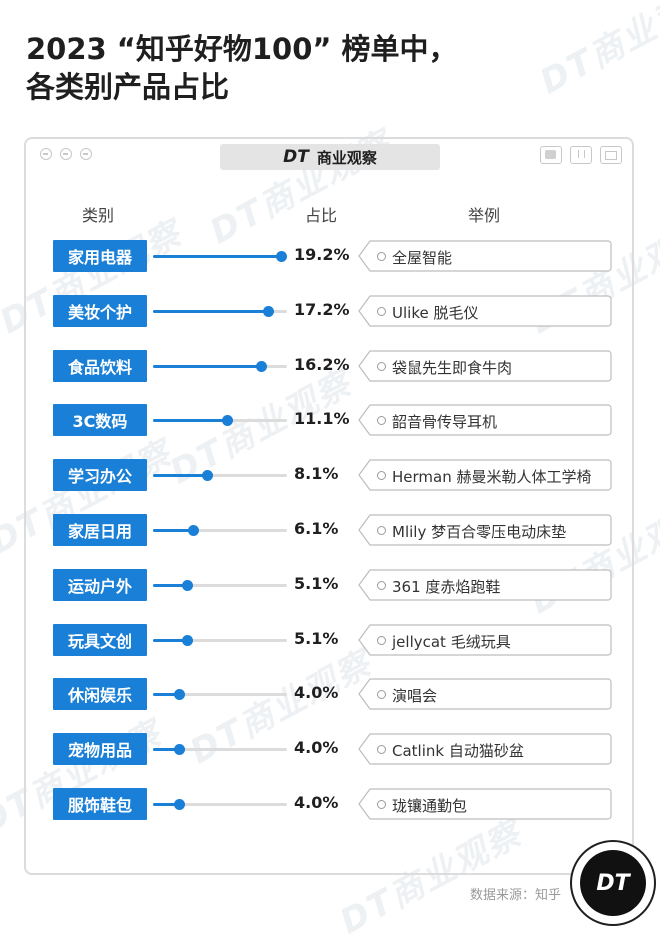  I want to click on brand-name: 商业观察, so click(346, 157).